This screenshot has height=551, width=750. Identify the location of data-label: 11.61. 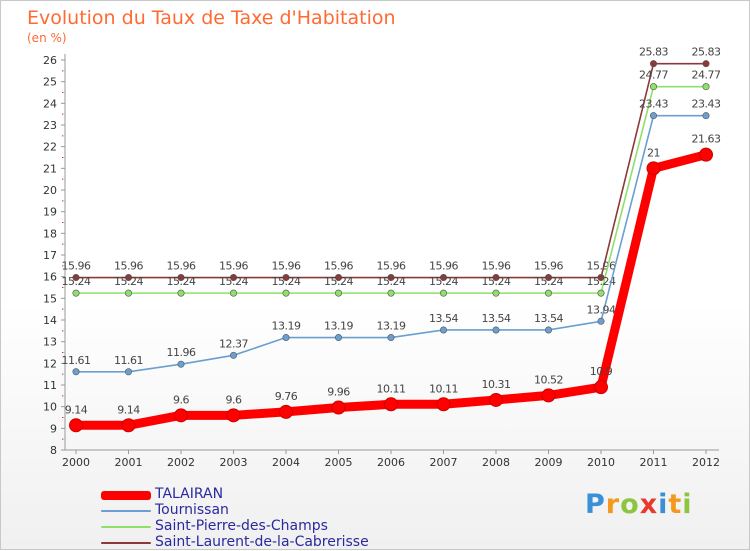
(76, 360).